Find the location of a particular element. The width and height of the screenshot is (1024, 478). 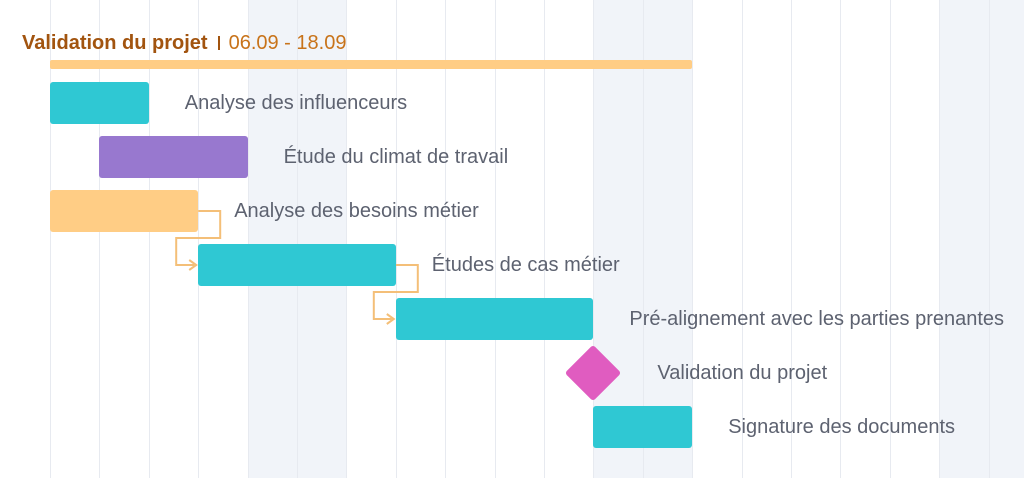

task-label: Signature des documents is located at coordinates (841, 427).